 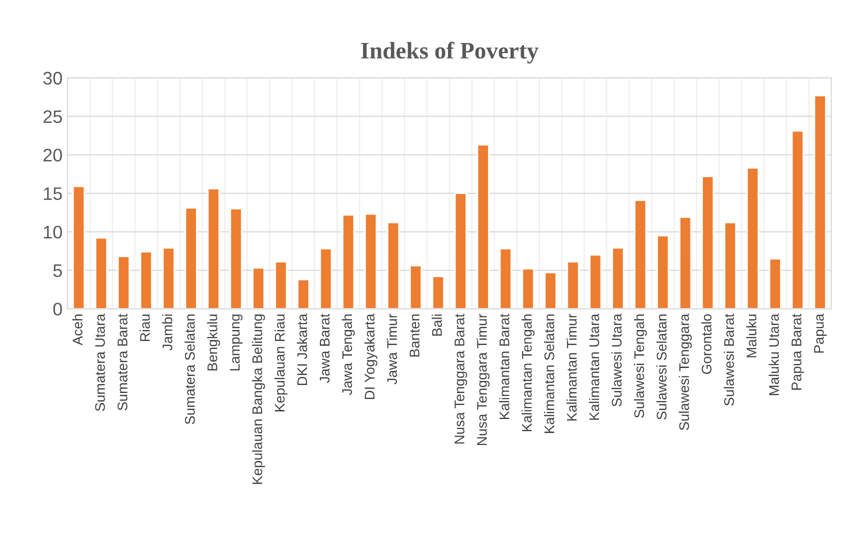 What do you see at coordinates (729, 360) in the screenshot?
I see `x-tick-label: Sulawesi Barat` at bounding box center [729, 360].